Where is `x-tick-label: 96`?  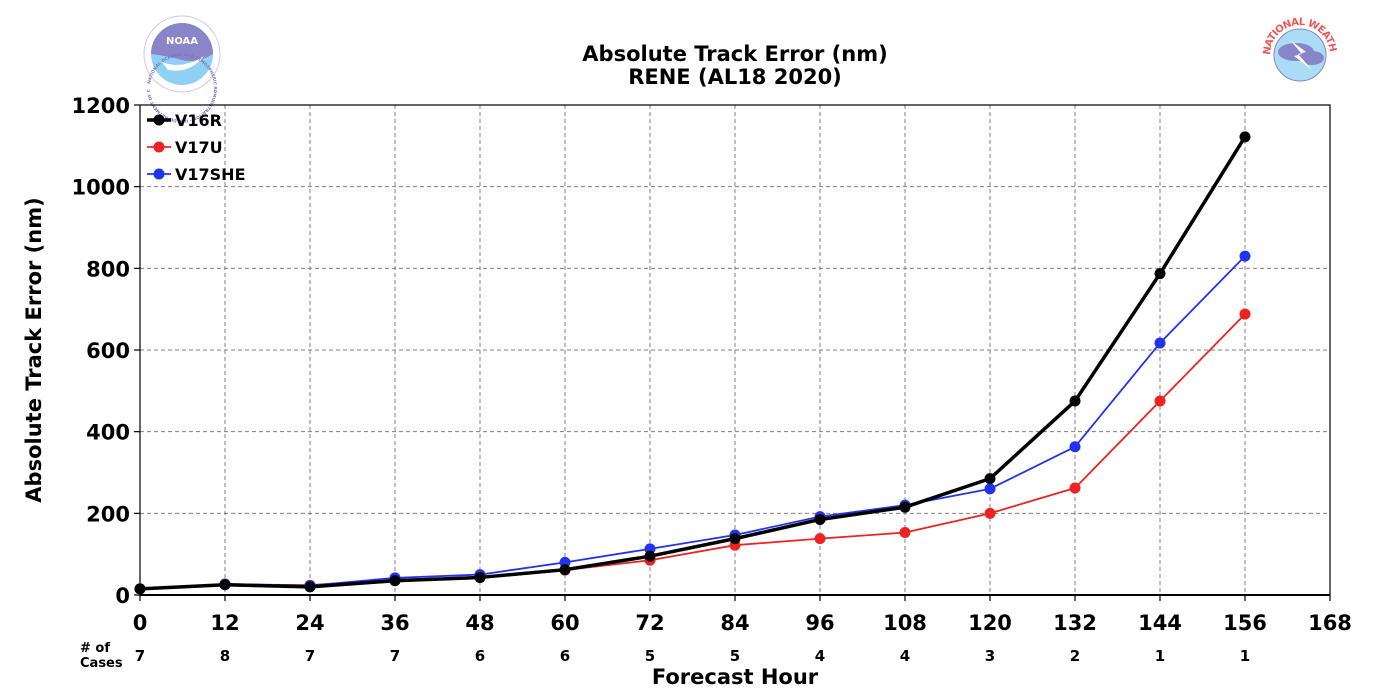
x-tick-label: 96 is located at coordinates (819, 623).